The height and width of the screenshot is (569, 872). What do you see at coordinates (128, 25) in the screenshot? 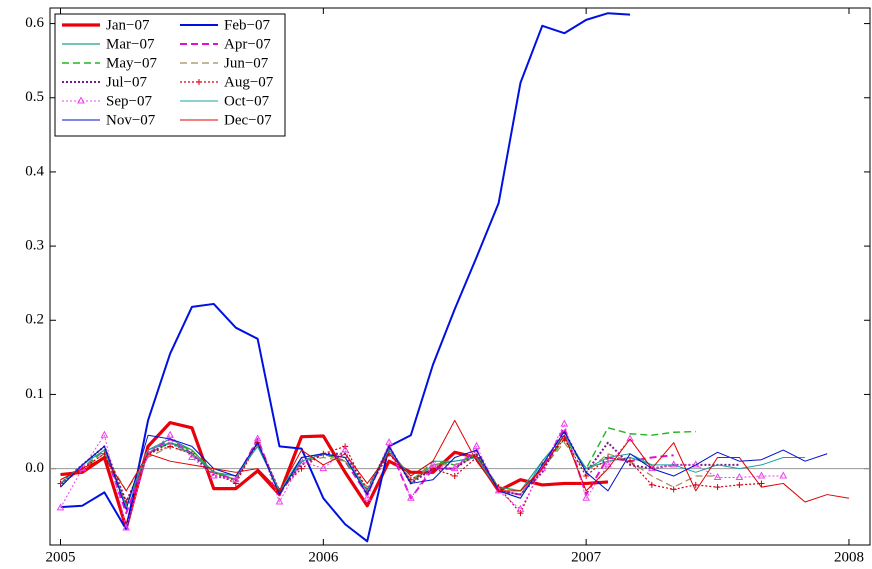
I see `legend-label: Jan−07` at bounding box center [128, 25].